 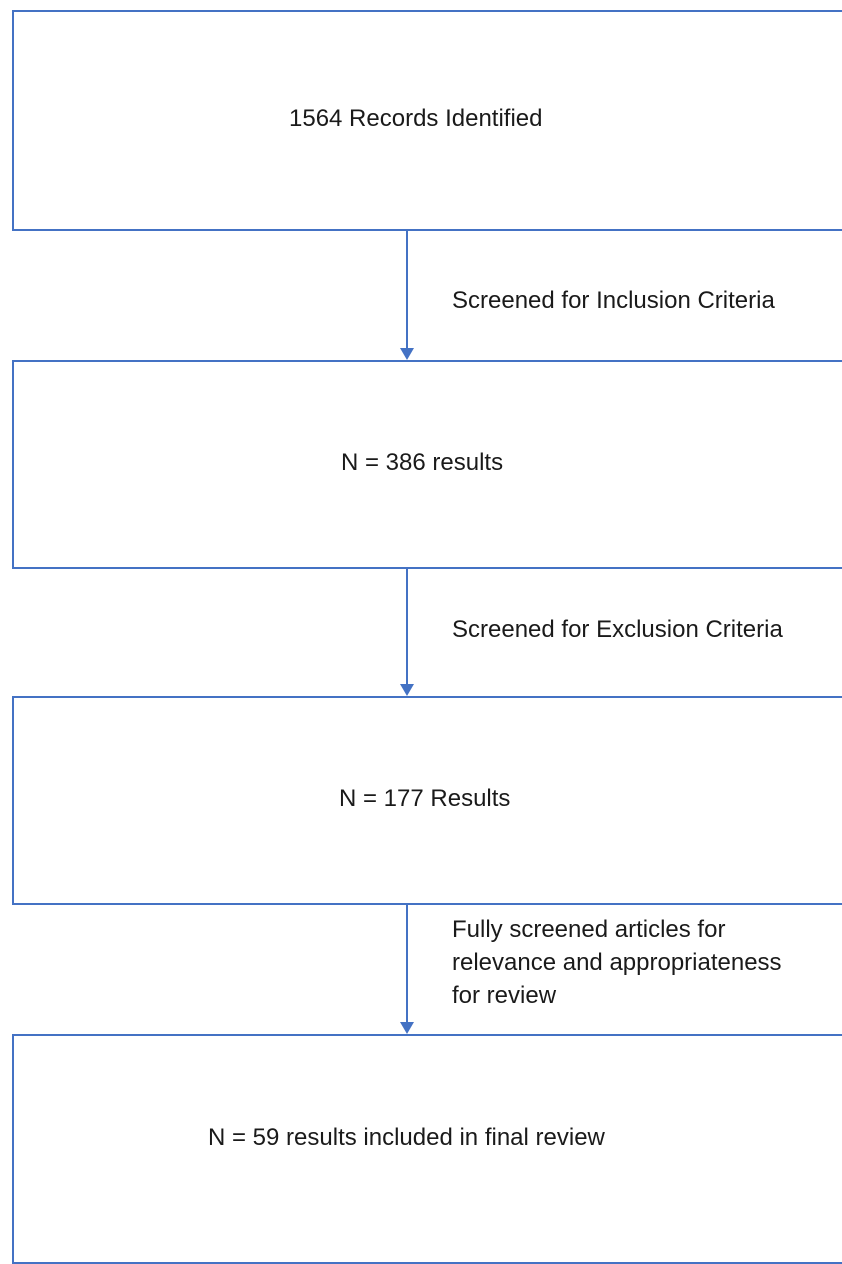 What do you see at coordinates (589, 929) in the screenshot?
I see `step-label-full-screen-line-1: Fully screened articles for` at bounding box center [589, 929].